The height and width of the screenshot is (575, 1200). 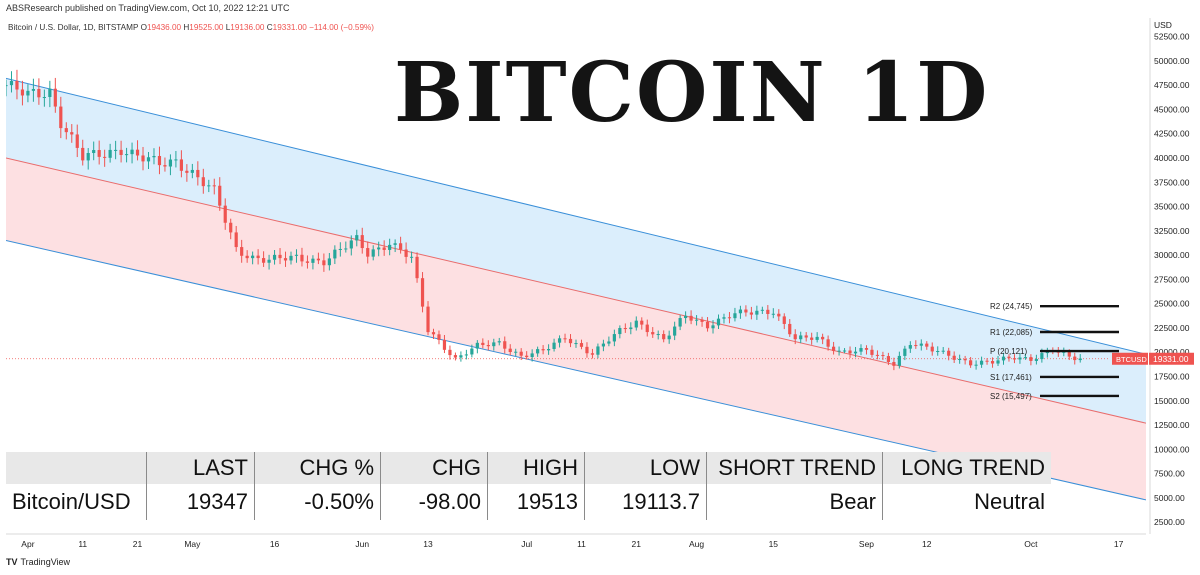 I want to click on legend-part: C, so click(x=270, y=27).